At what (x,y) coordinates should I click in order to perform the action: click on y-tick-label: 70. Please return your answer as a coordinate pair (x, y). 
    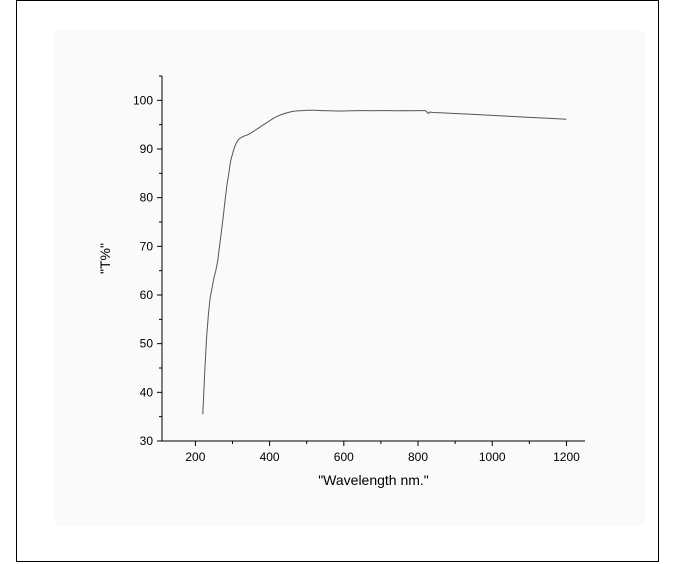
    Looking at the image, I should click on (147, 246).